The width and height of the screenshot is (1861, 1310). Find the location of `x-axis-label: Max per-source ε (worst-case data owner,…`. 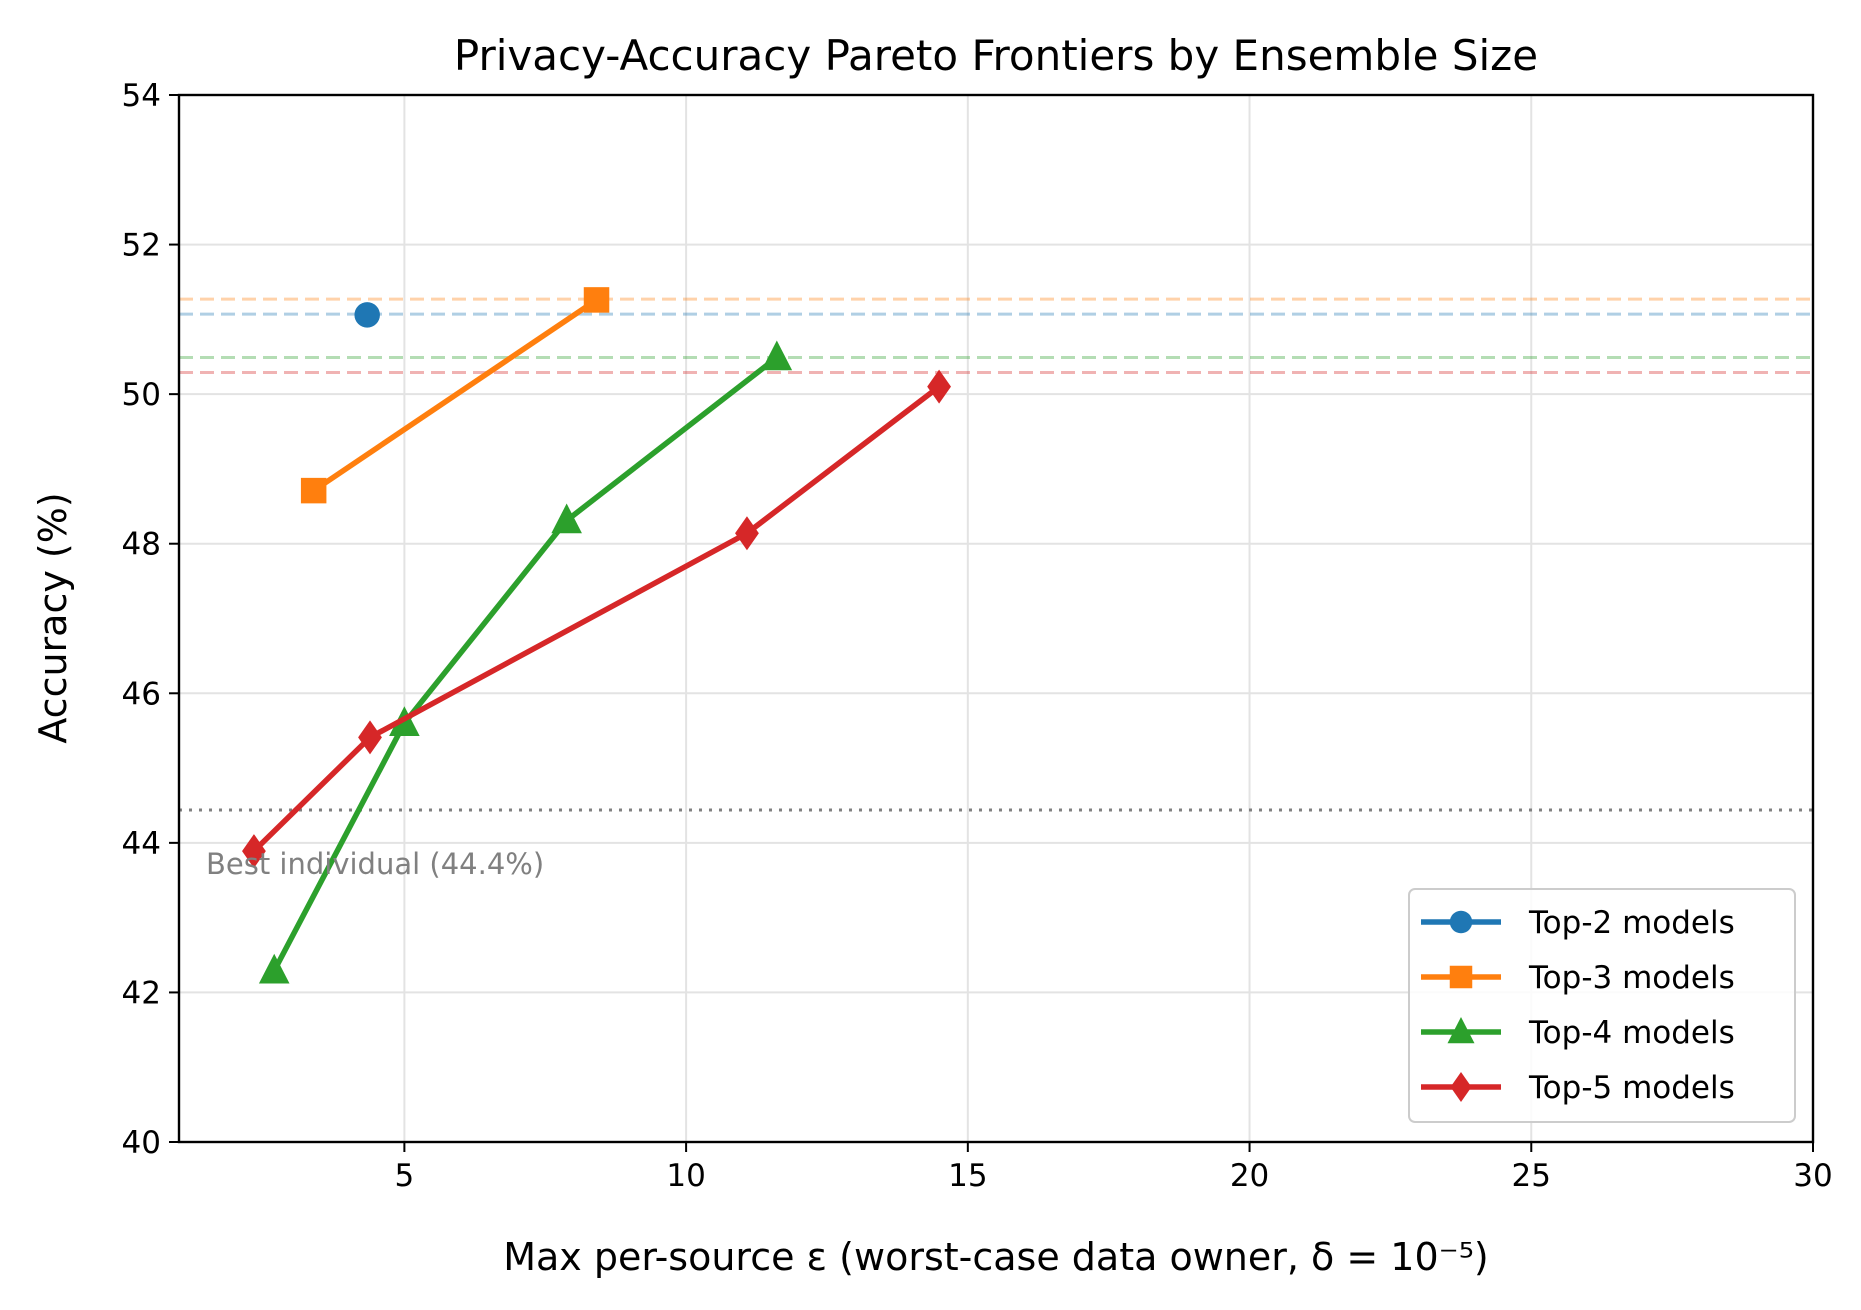

x-axis-label: Max per-source ε (worst-case data owner,… is located at coordinates (996, 1257).